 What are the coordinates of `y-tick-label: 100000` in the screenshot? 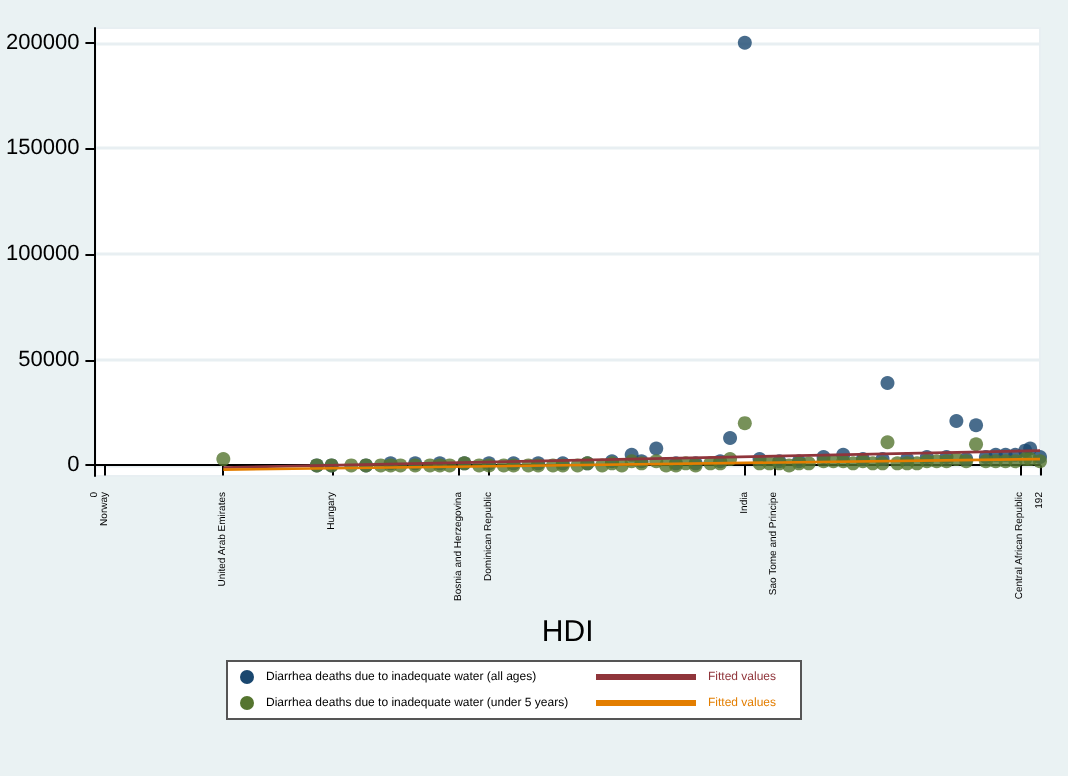 It's located at (42, 254).